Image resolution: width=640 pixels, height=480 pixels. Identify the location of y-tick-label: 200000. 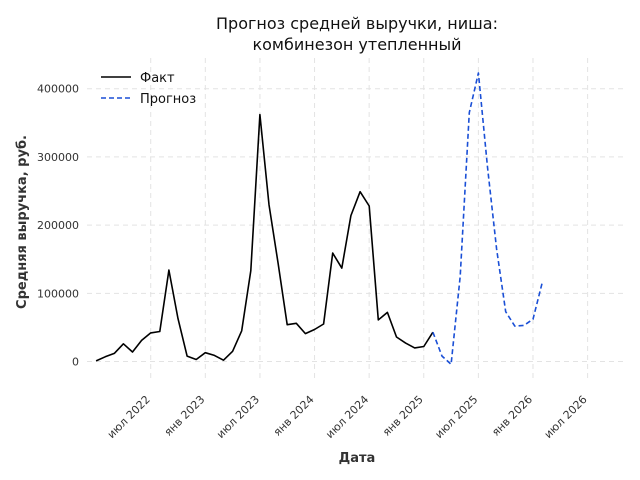
(58, 225).